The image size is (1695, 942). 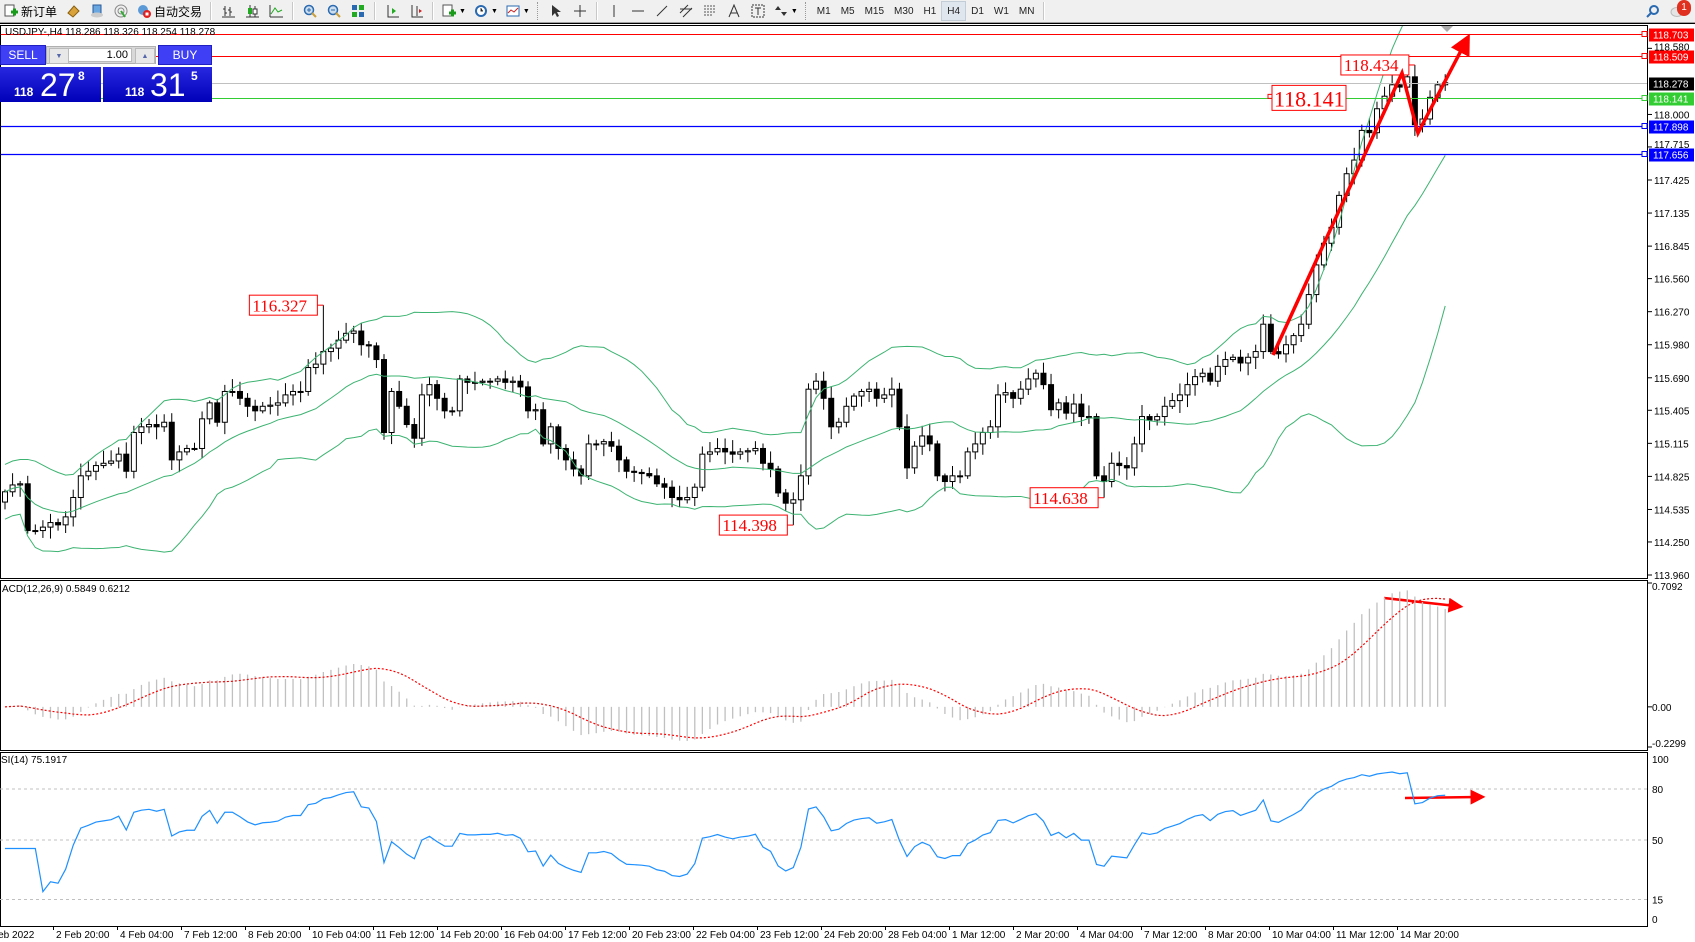 What do you see at coordinates (1678, 10) in the screenshot?
I see `notifications-button: 1` at bounding box center [1678, 10].